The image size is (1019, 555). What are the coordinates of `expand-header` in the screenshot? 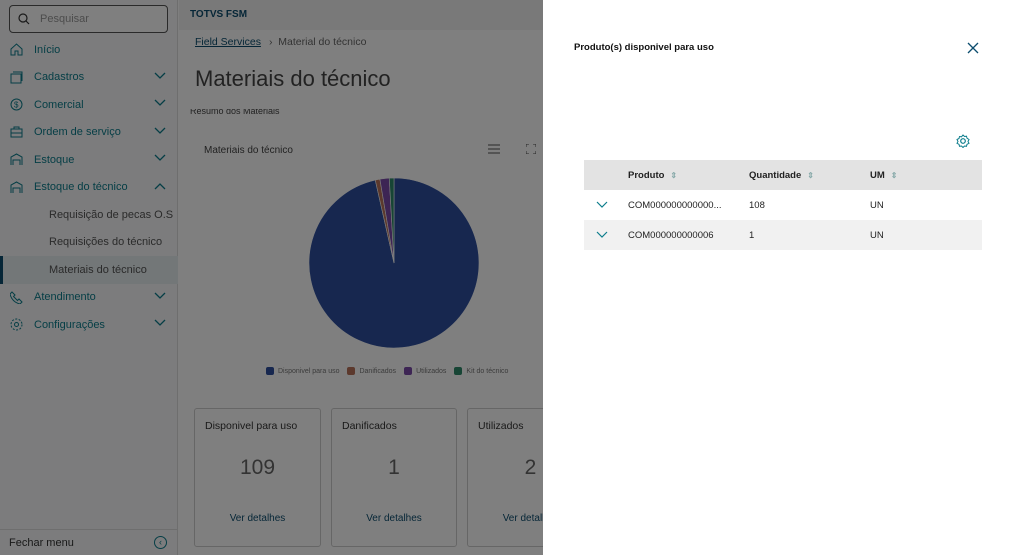 It's located at (606, 175).